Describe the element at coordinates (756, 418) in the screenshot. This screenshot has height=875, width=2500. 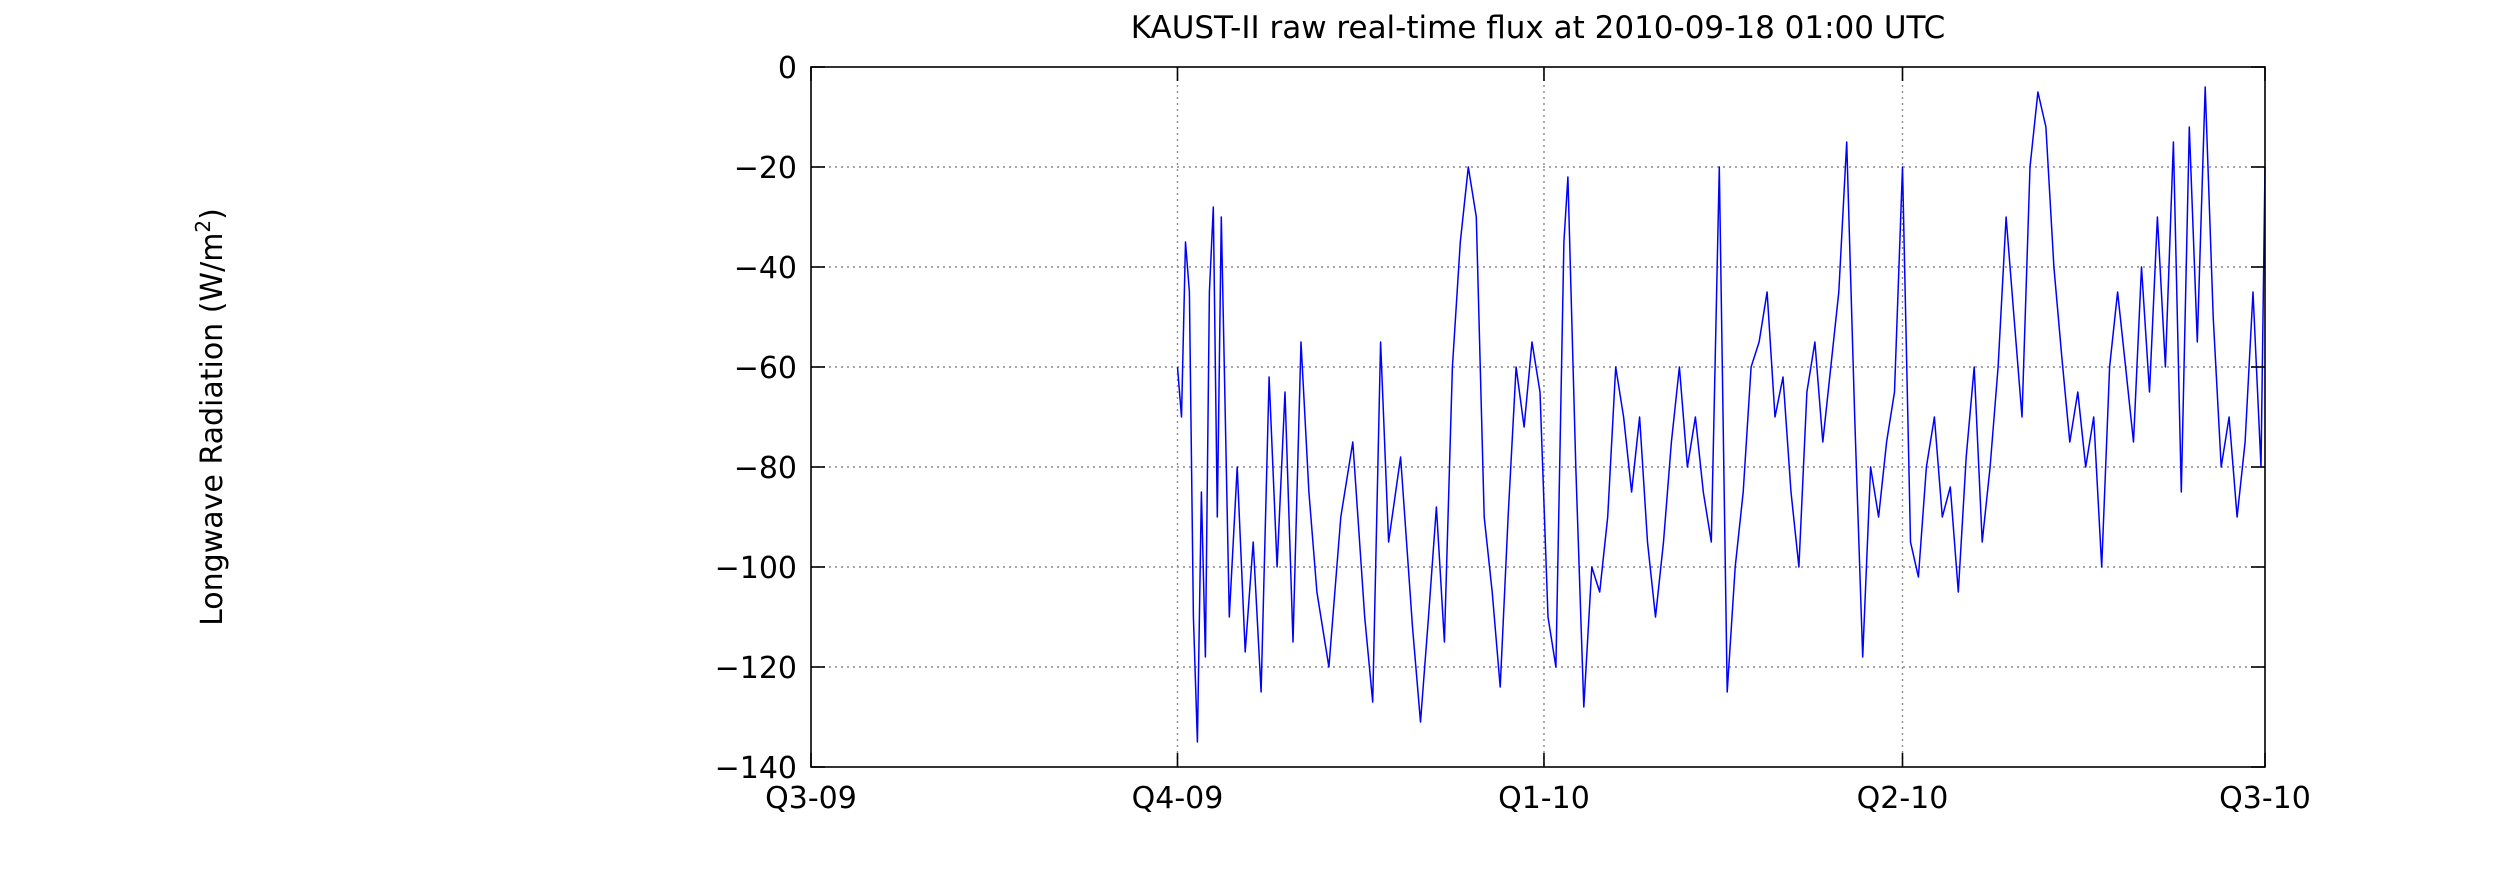
I see `y-tick-labels: 0 −20 −40 −60 −80 −100 −120 −140` at that location.